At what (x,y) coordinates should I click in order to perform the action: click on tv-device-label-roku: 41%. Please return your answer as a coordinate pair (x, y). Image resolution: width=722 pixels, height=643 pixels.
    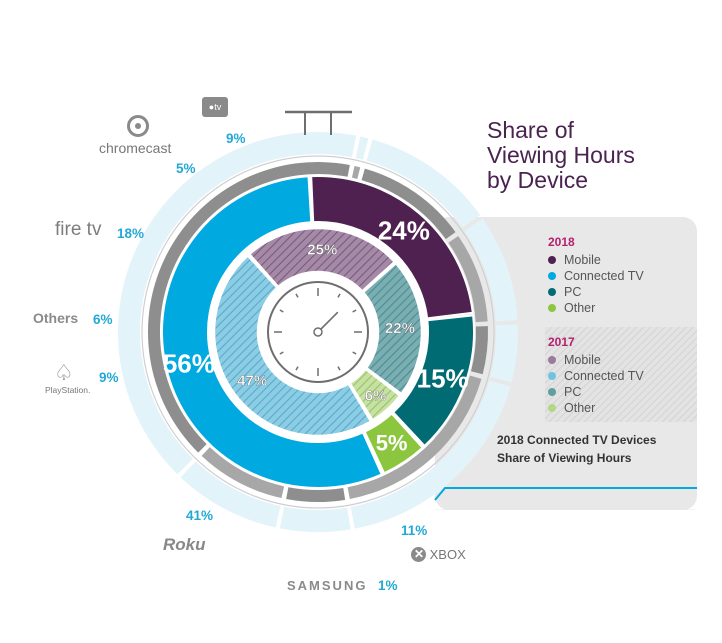
    Looking at the image, I should click on (200, 515).